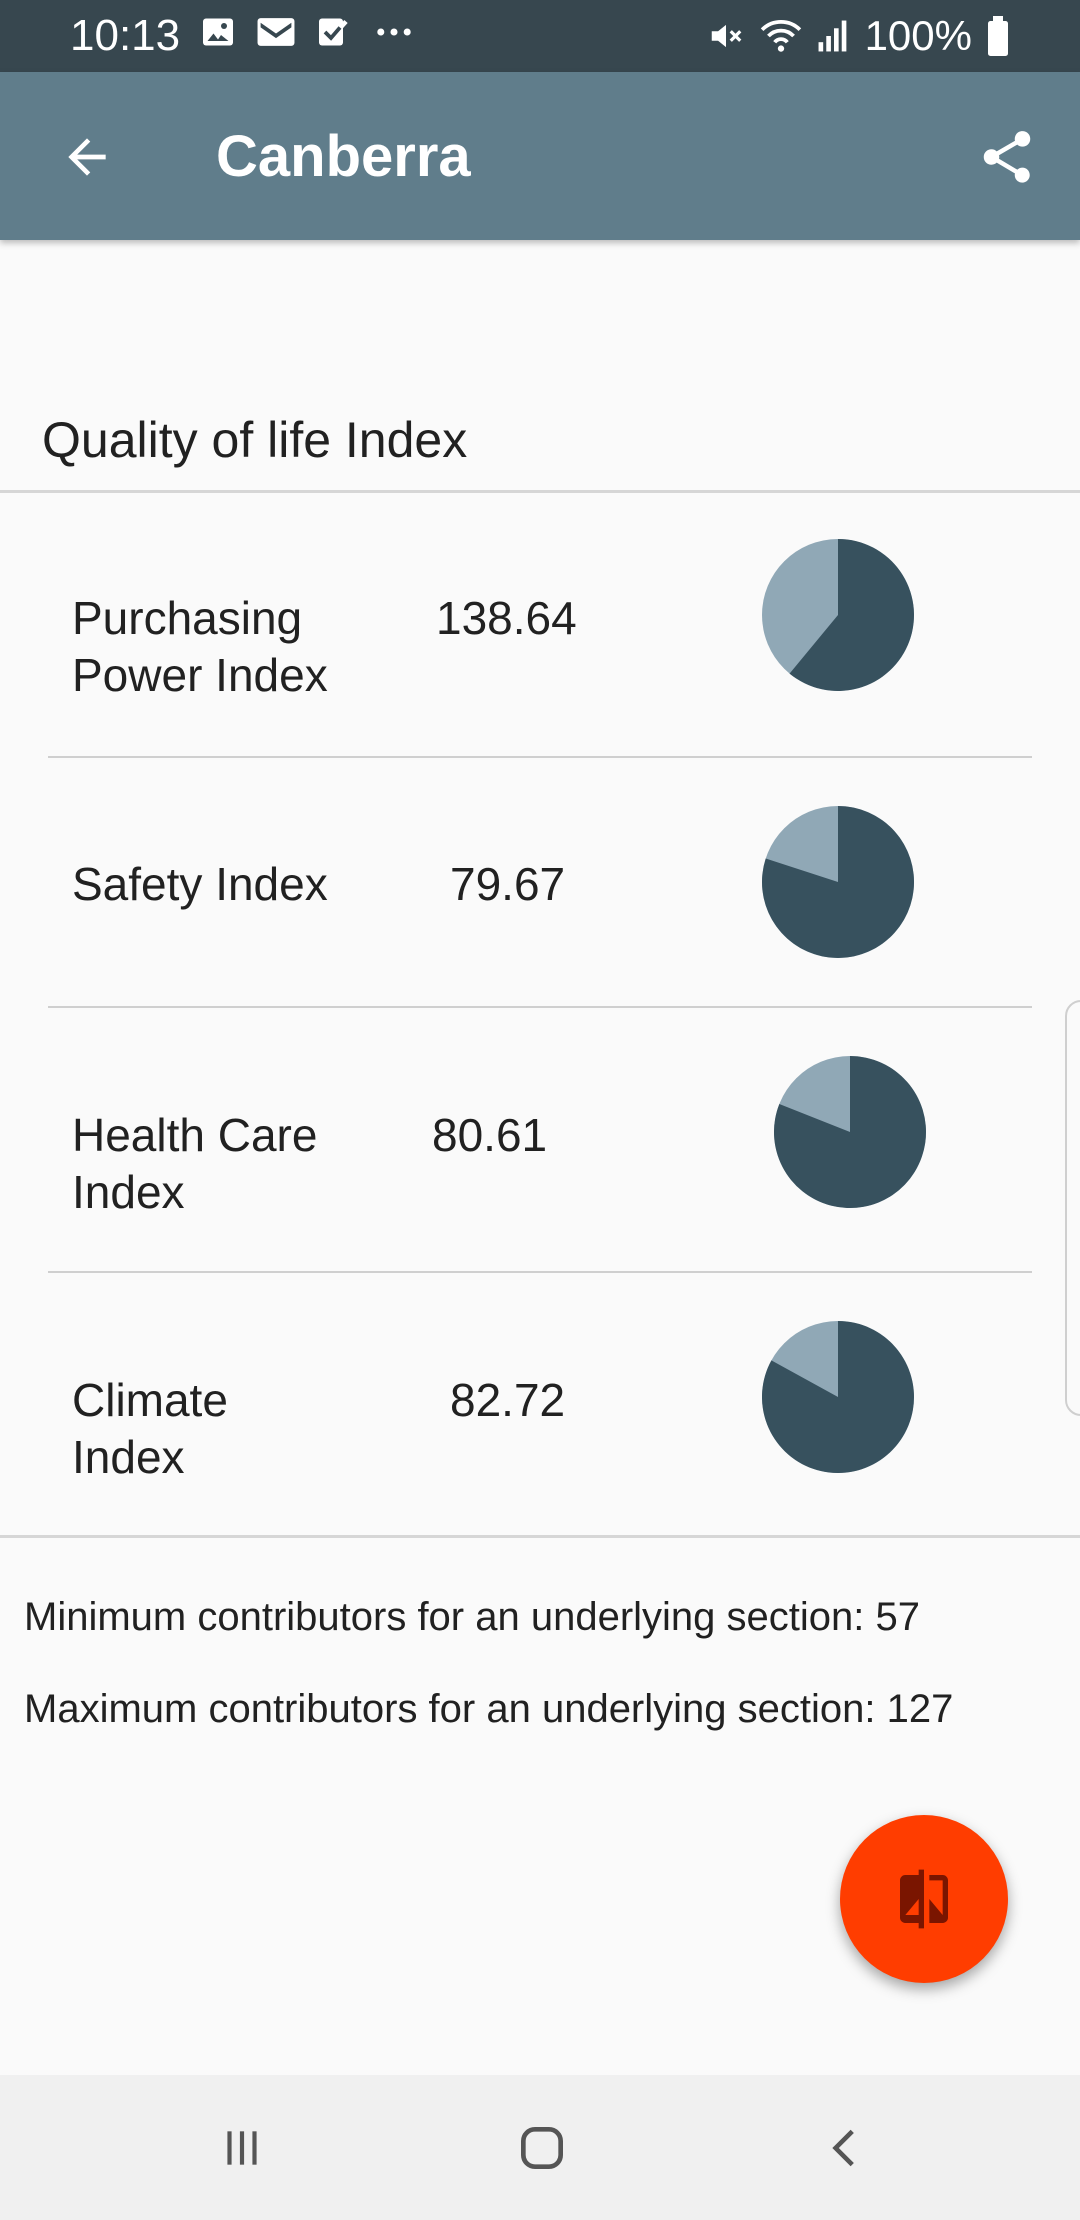 The height and width of the screenshot is (2220, 1080). I want to click on section-title: Quality of life Index, so click(255, 440).